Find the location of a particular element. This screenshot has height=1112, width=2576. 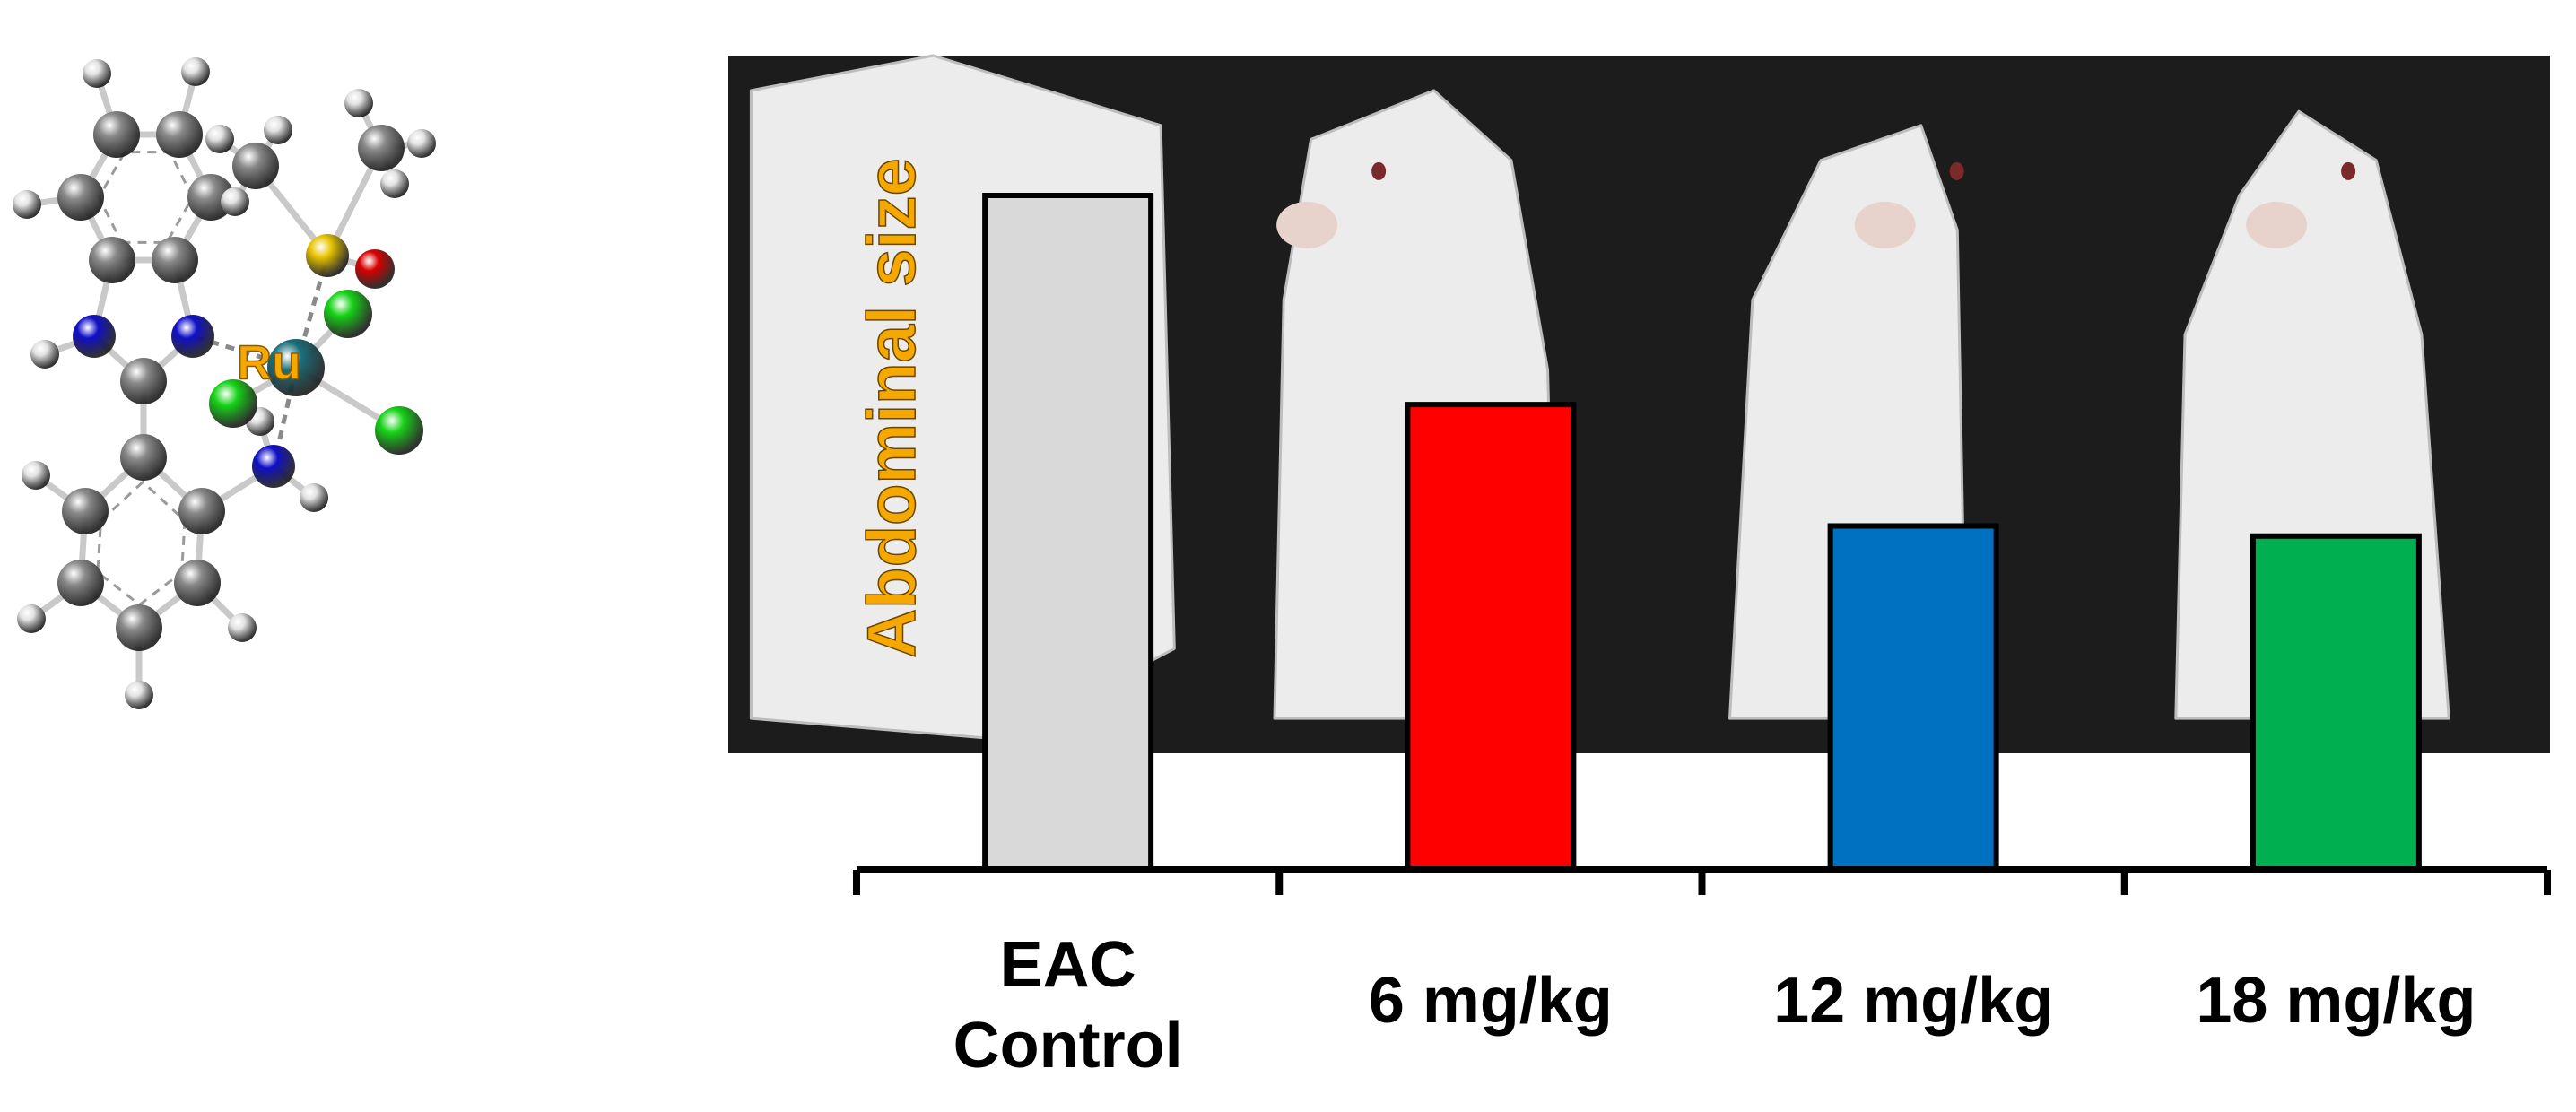

atom-hydrogen-hm3 is located at coordinates (235, 201).